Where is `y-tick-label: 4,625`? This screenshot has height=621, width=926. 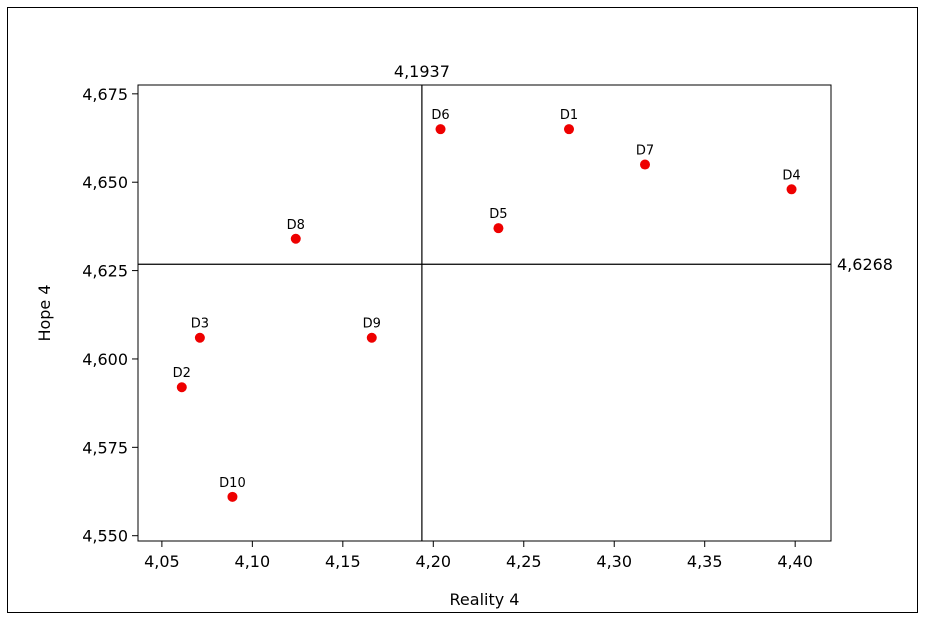 y-tick-label: 4,625 is located at coordinates (105, 271).